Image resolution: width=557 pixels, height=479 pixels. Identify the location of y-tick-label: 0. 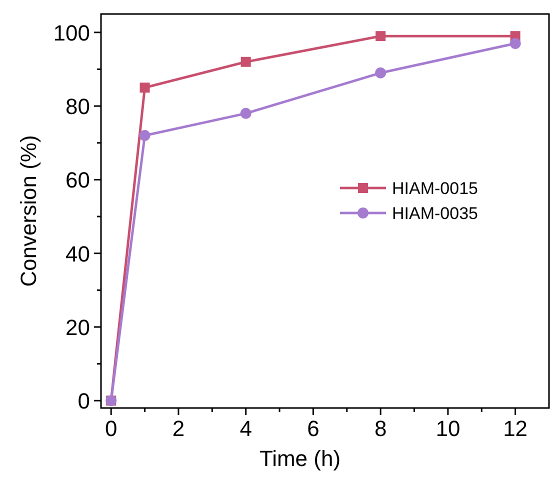
(84, 401).